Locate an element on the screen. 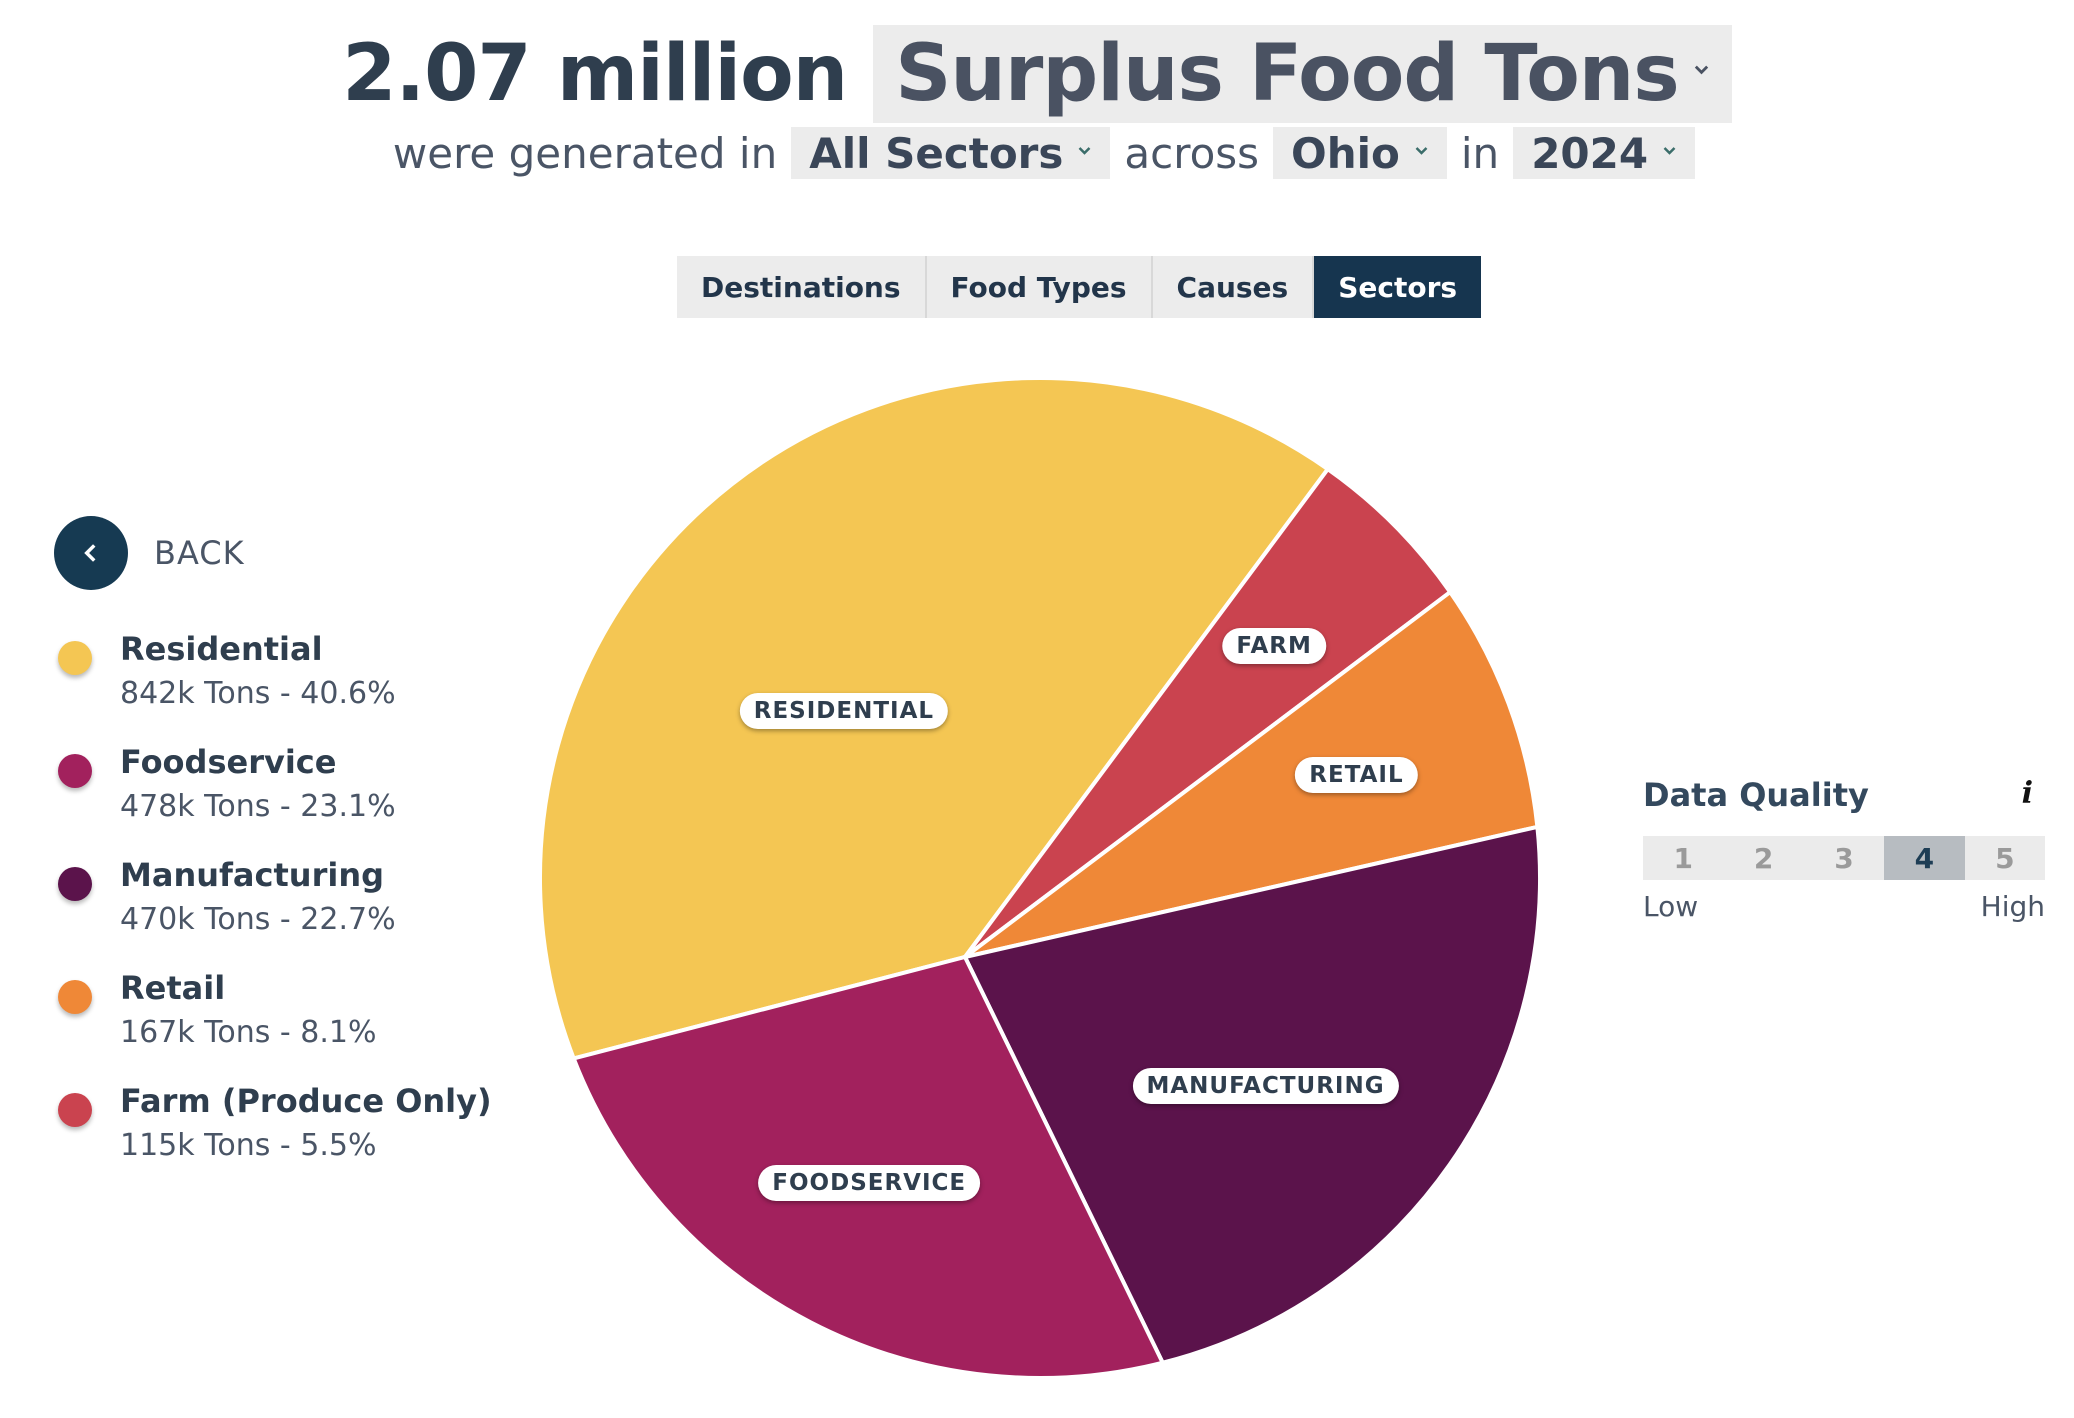  tab-destinations: Destinations is located at coordinates (802, 287).